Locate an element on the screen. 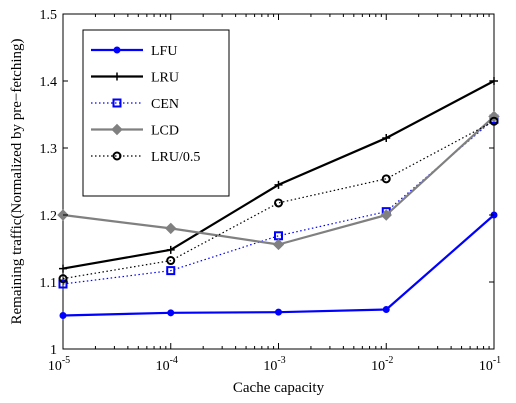 This screenshot has width=516, height=403. legend-label-lru-0-5: LRU/0.5 is located at coordinates (175, 157).